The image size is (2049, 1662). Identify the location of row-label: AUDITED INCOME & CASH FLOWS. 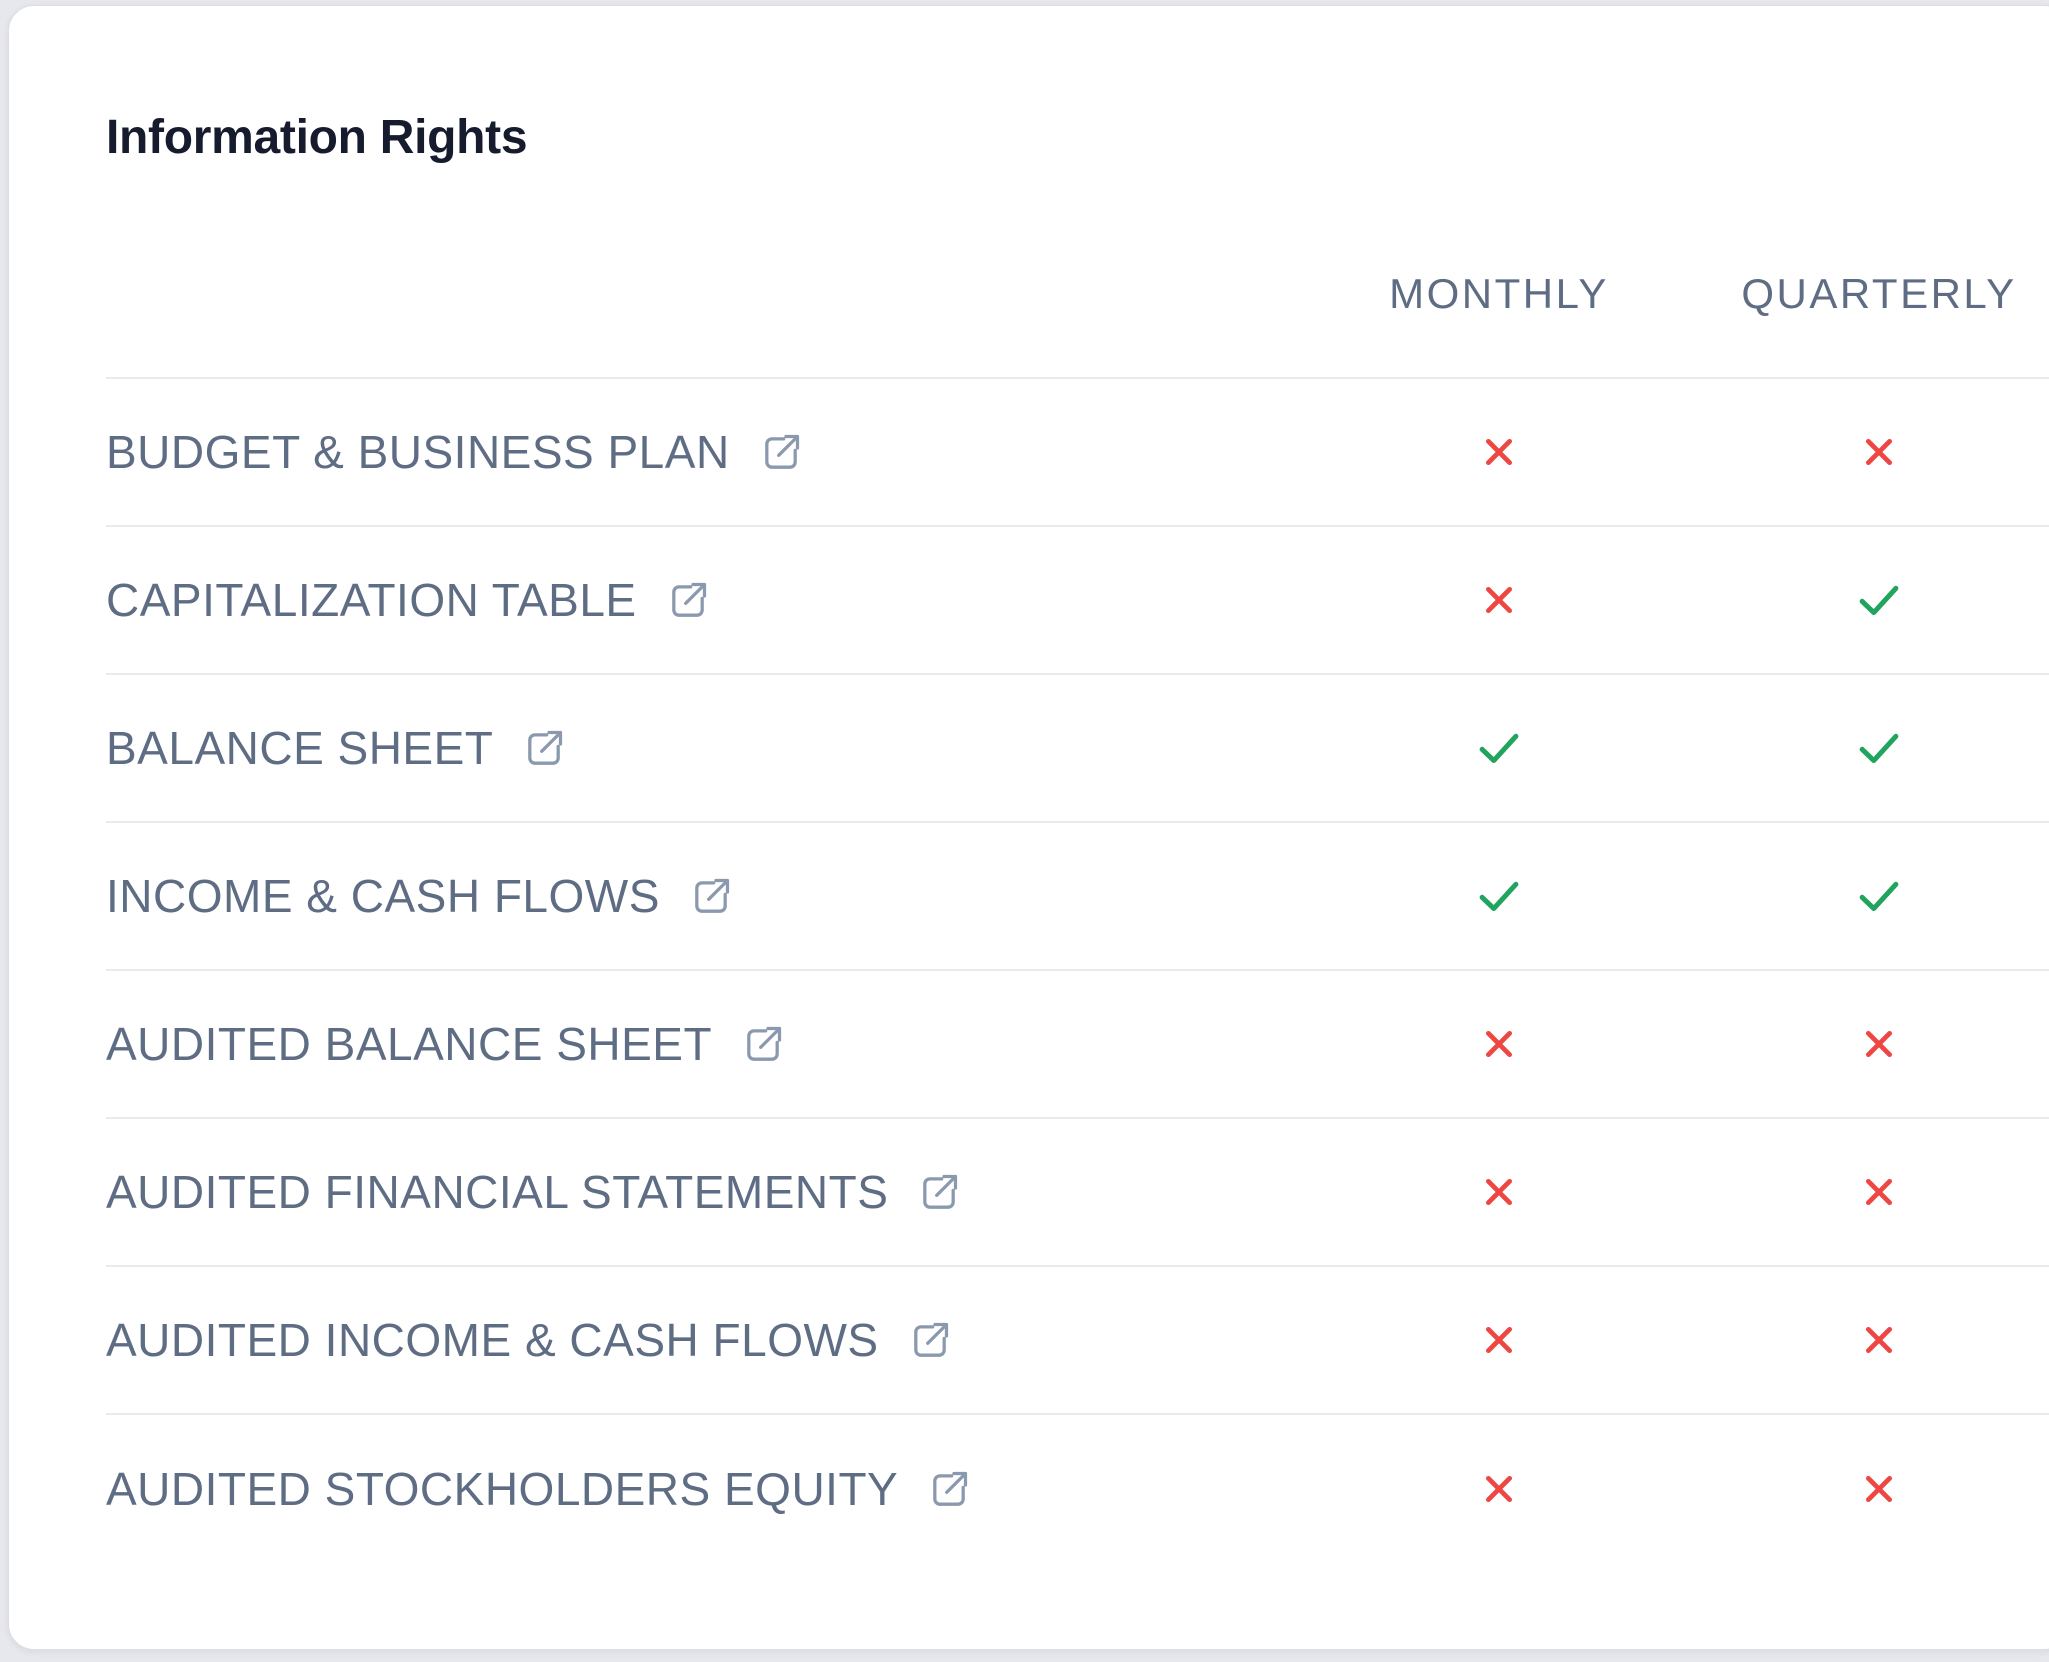
(492, 1340).